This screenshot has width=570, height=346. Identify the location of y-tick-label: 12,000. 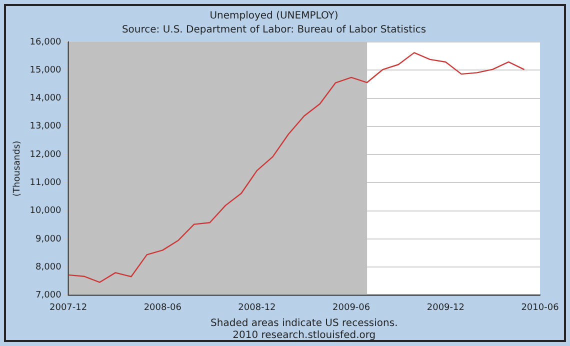
(46, 155).